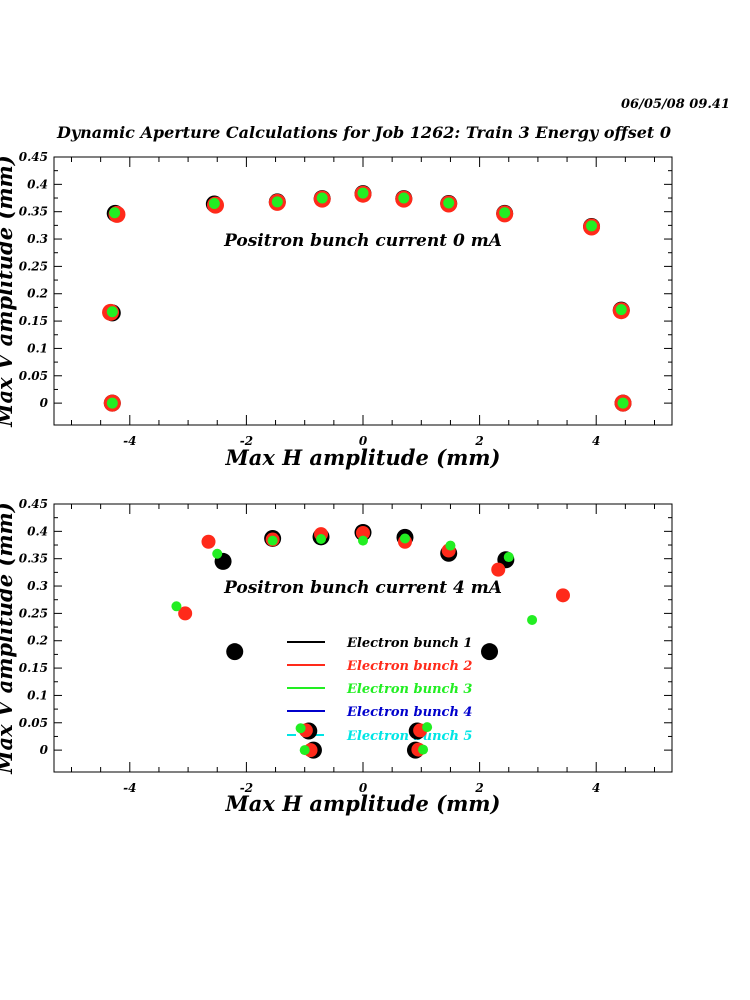 Image resolution: width=750 pixels, height=1000 pixels. I want to click on legend-label-bunch-1: Electron bunch 1, so click(409, 643).